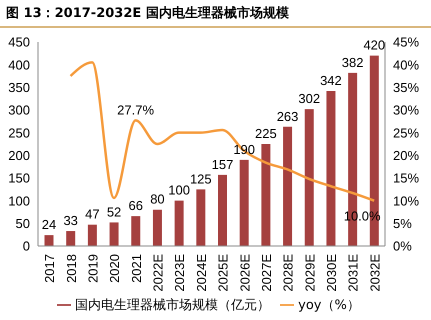  Describe the element at coordinates (406, 200) in the screenshot. I see `y2-tick-label: 10%` at that location.